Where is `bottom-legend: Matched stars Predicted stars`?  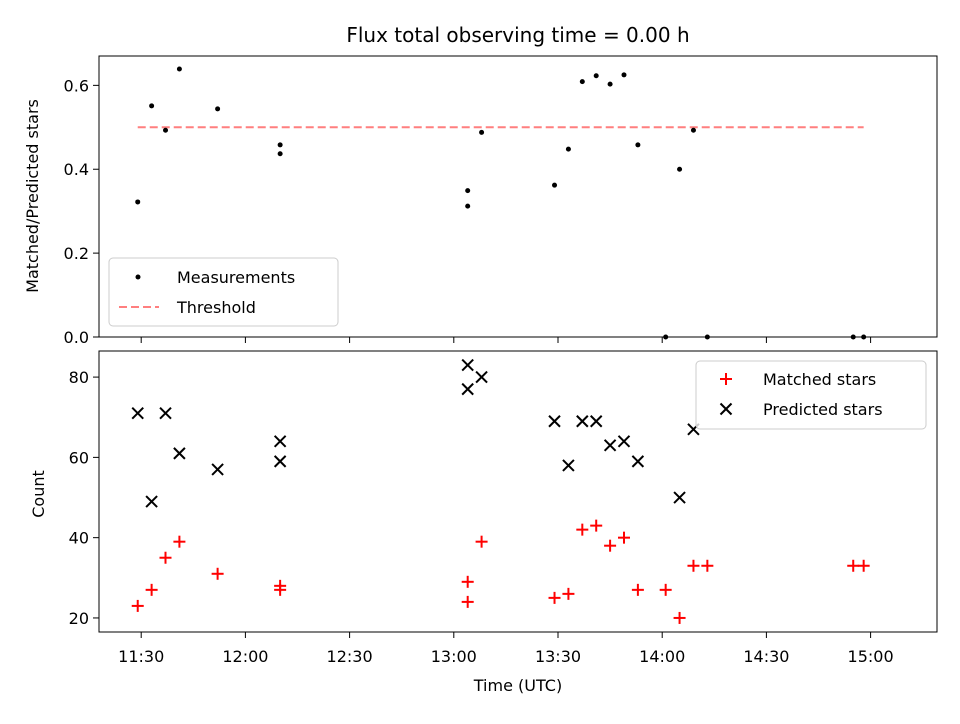 bottom-legend: Matched stars Predicted stars is located at coordinates (811, 395).